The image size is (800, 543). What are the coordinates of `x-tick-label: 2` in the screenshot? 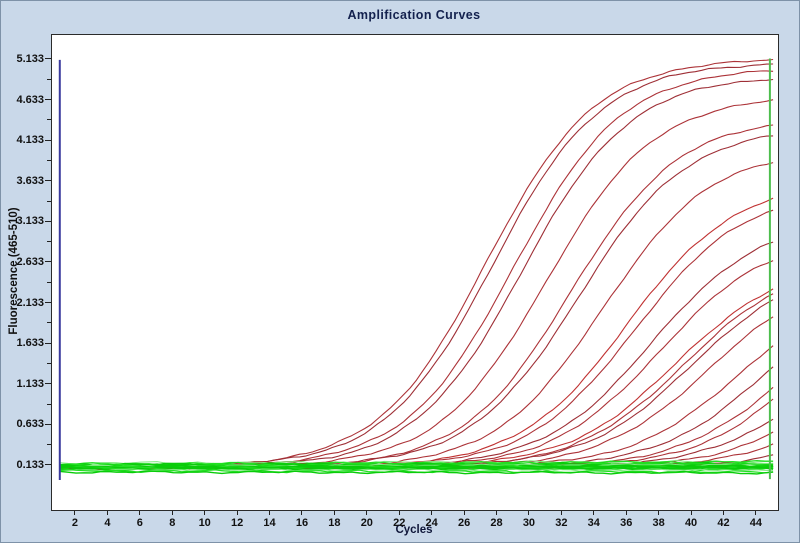 It's located at (75, 523).